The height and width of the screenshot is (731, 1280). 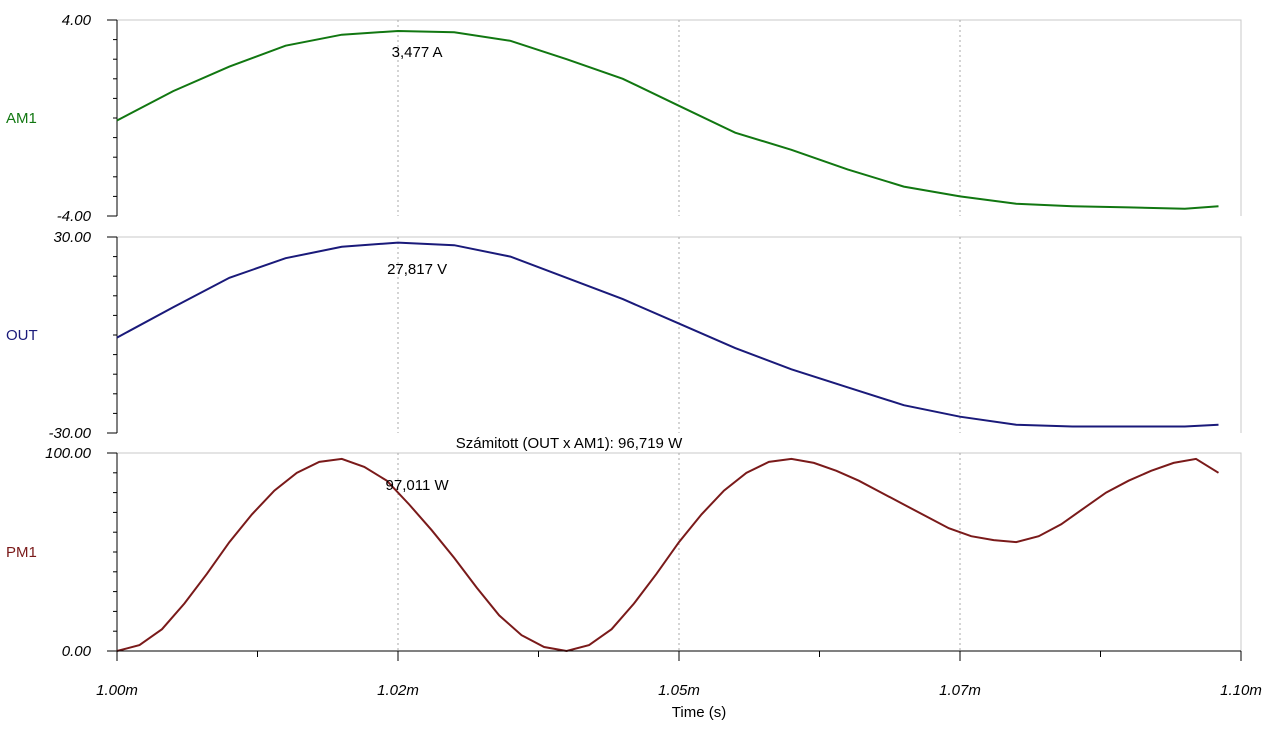 What do you see at coordinates (417, 52) in the screenshot?
I see `marker-value-am1: 3,477 A` at bounding box center [417, 52].